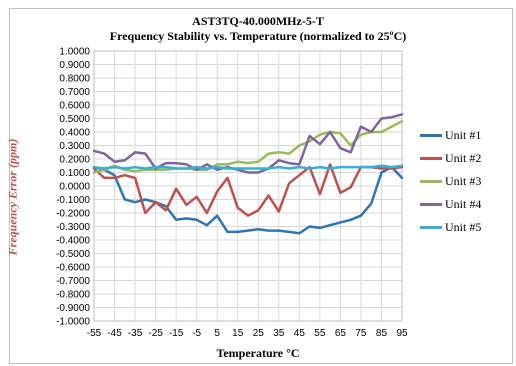 The width and height of the screenshot is (516, 366). What do you see at coordinates (74, 65) in the screenshot?
I see `y-tick-label: 0.9000` at bounding box center [74, 65].